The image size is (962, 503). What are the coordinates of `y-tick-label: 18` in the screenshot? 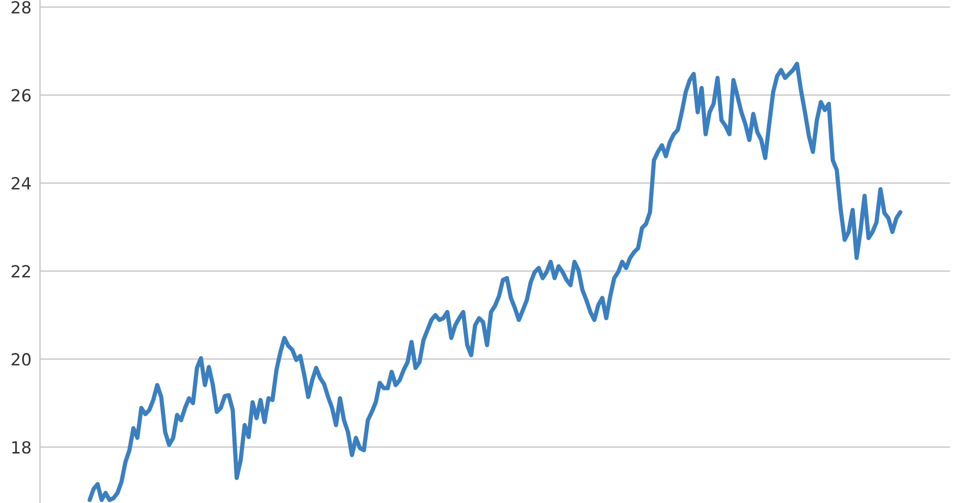 It's located at (21, 447).